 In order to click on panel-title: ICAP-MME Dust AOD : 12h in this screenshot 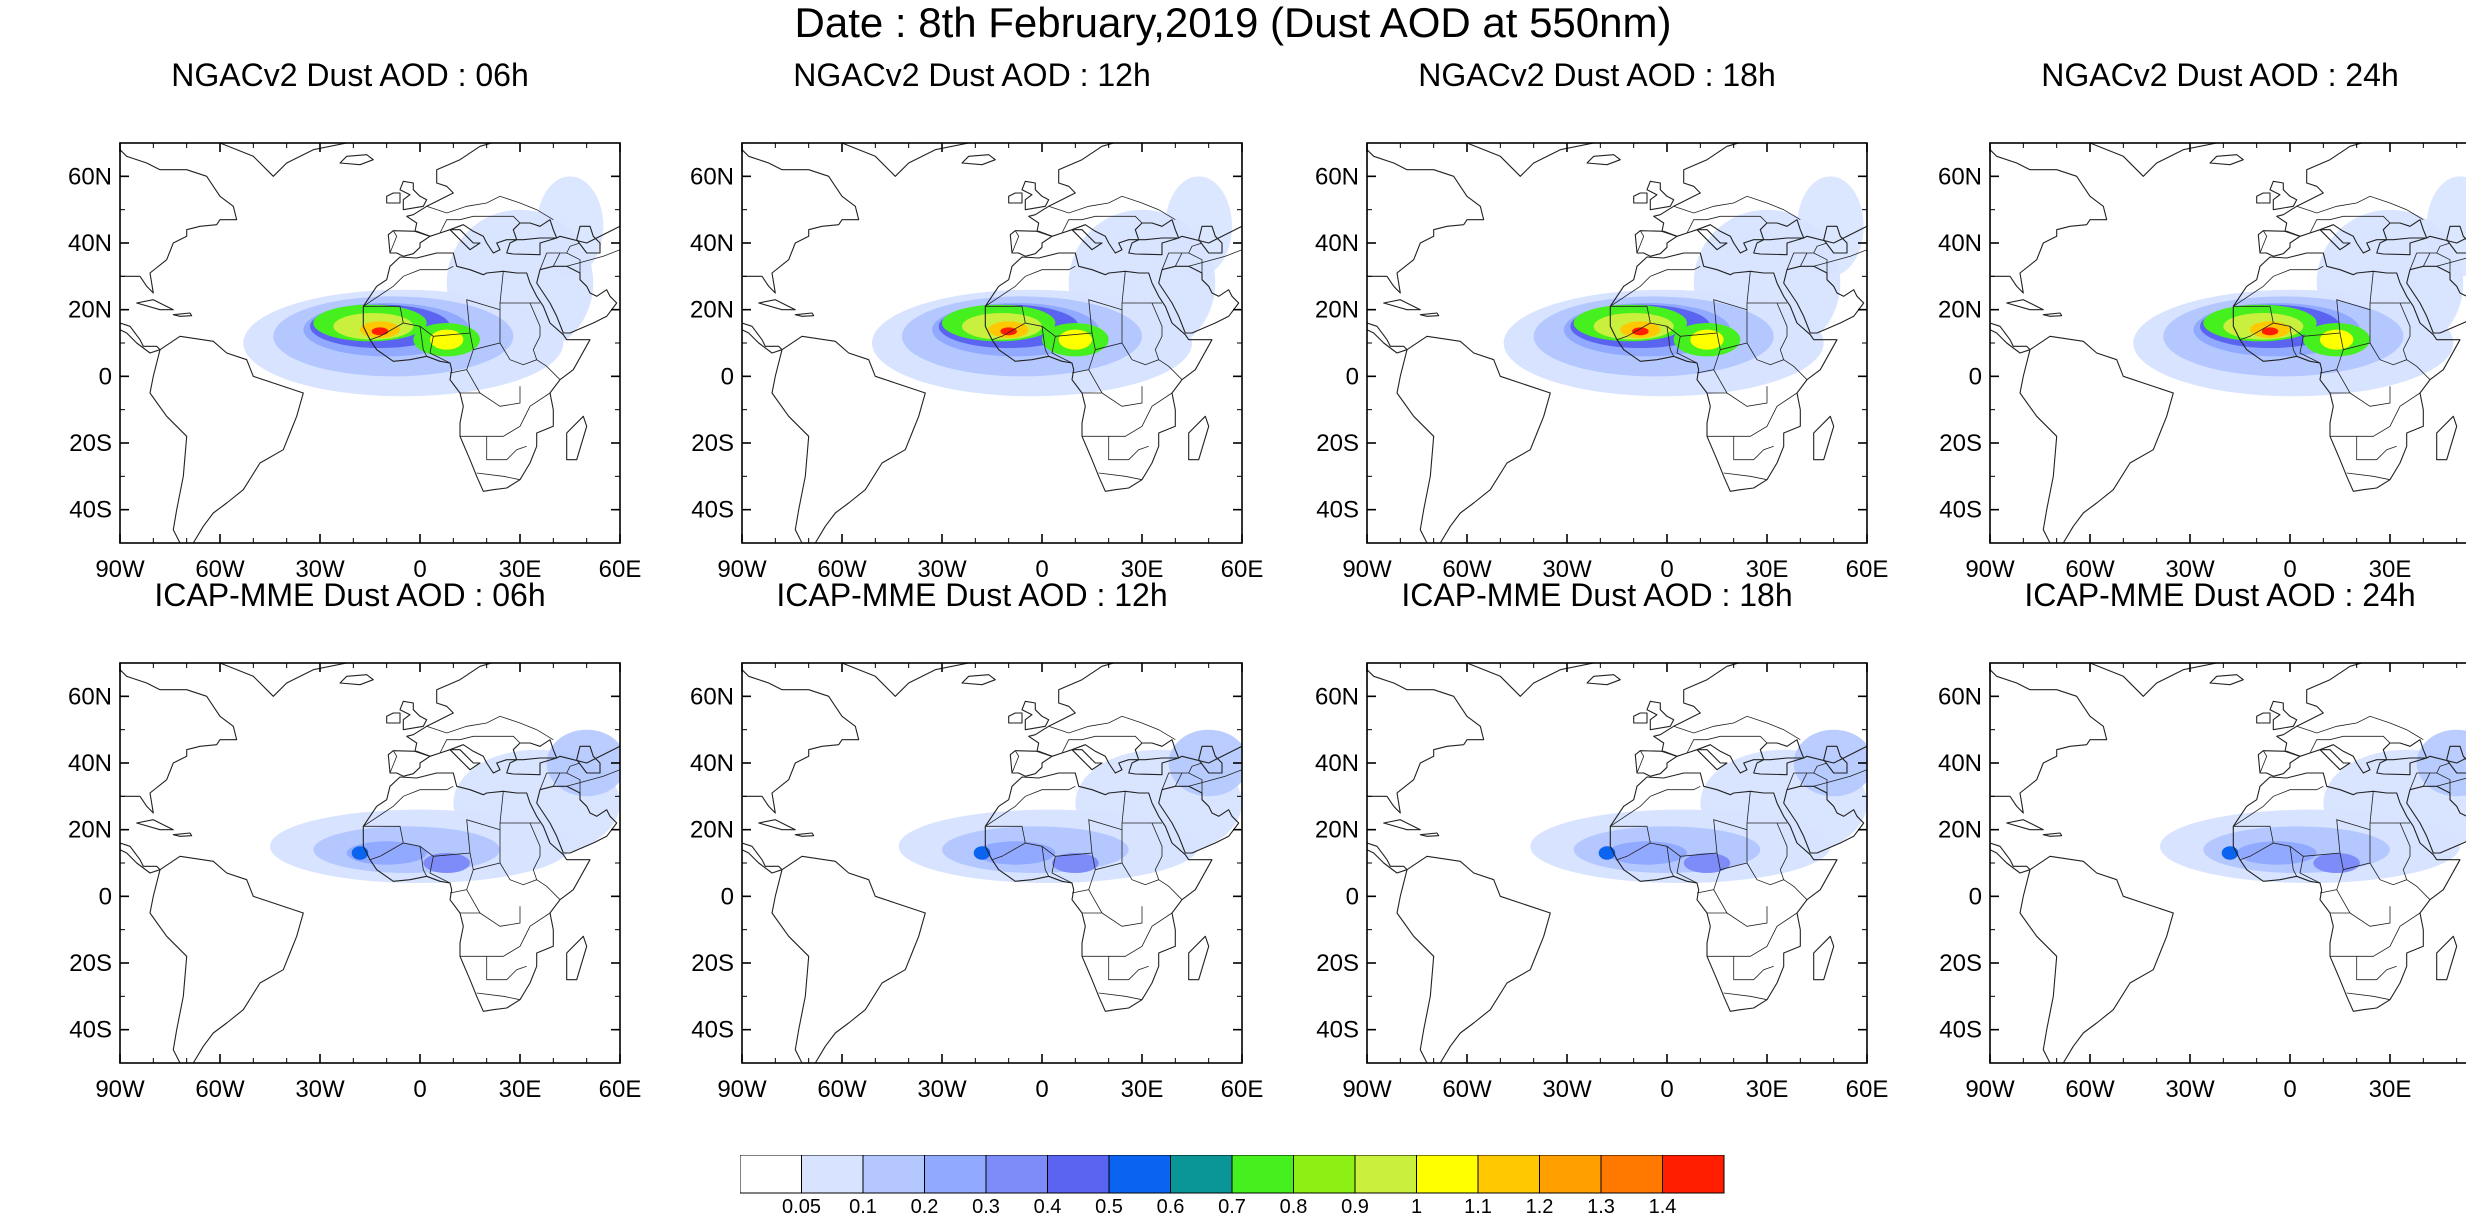, I will do `click(972, 595)`.